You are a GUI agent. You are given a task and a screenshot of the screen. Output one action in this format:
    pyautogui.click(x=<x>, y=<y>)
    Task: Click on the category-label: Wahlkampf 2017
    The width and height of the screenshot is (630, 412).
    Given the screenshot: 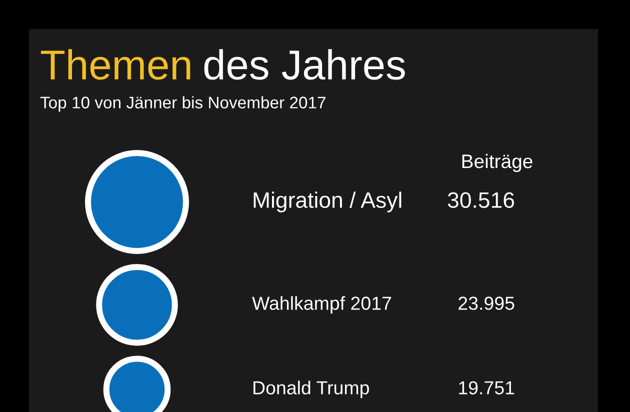 What is the action you would take?
    pyautogui.click(x=322, y=305)
    